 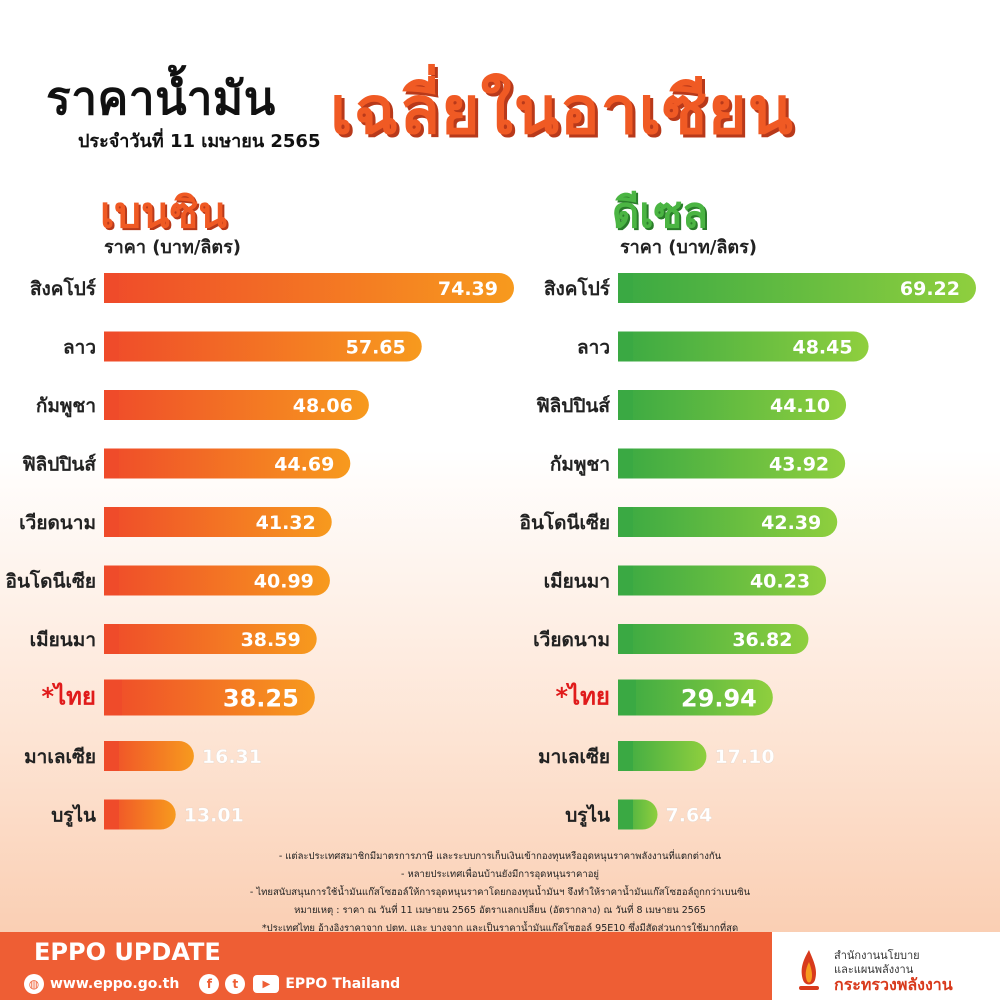 What do you see at coordinates (893, 984) in the screenshot?
I see `ministry-name: กระทรวงพลังงาน` at bounding box center [893, 984].